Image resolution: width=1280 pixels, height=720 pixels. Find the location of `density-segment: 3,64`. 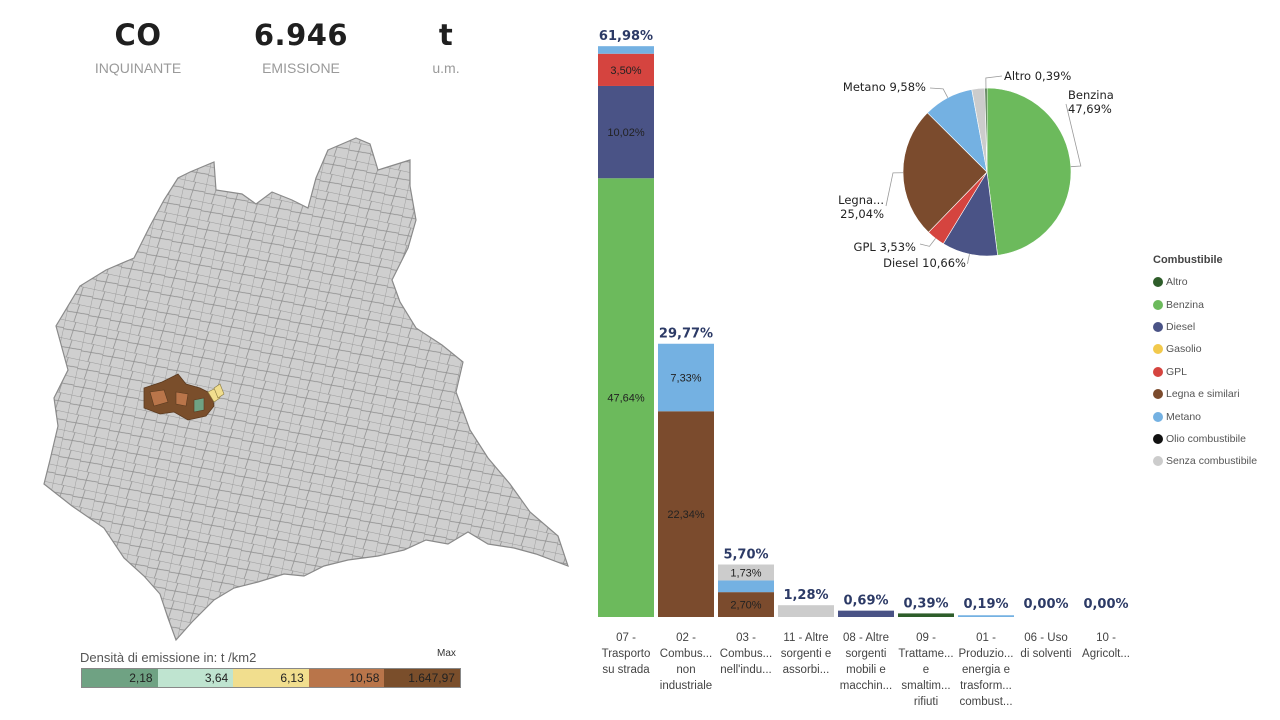

density-segment: 3,64 is located at coordinates (195, 678).